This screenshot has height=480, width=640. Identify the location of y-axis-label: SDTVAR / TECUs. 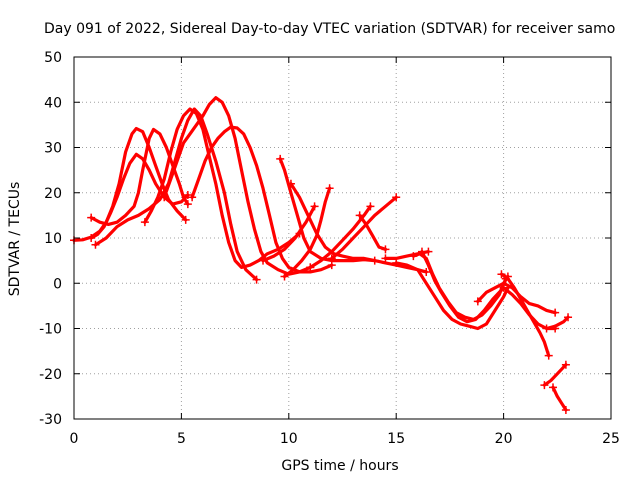
(15, 239).